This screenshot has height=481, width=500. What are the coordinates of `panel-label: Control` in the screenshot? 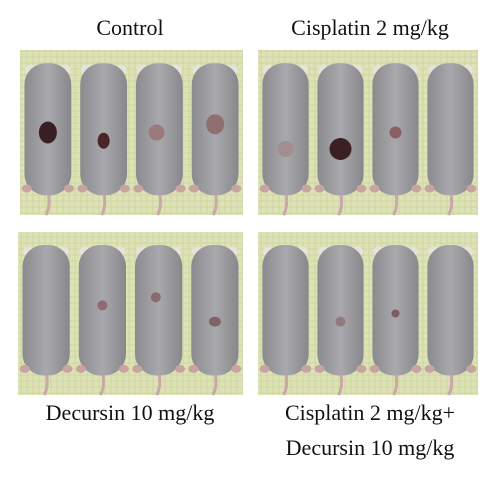 It's located at (129, 27).